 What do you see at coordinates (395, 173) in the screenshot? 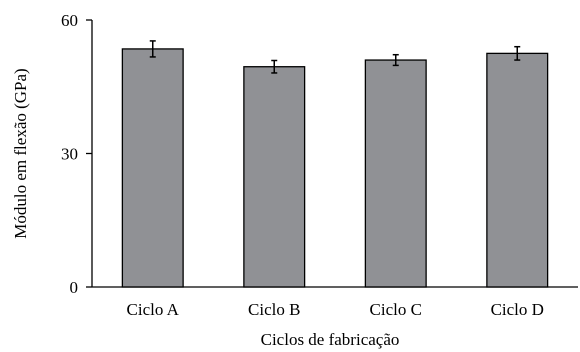
I see `bar-ciclo-c` at bounding box center [395, 173].